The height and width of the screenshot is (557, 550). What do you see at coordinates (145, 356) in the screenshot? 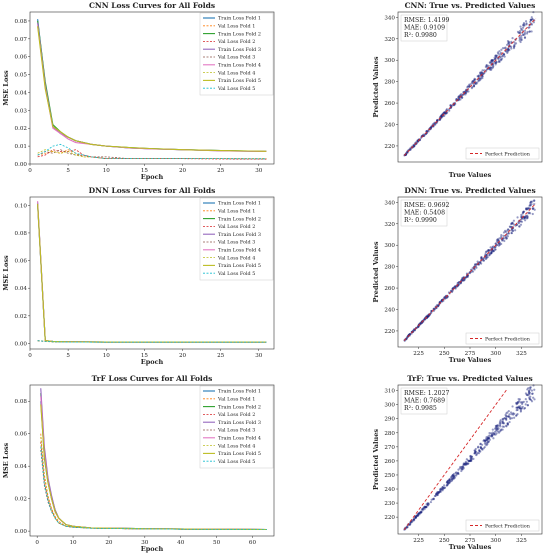
I see `x-tick-label: 15` at bounding box center [145, 356].